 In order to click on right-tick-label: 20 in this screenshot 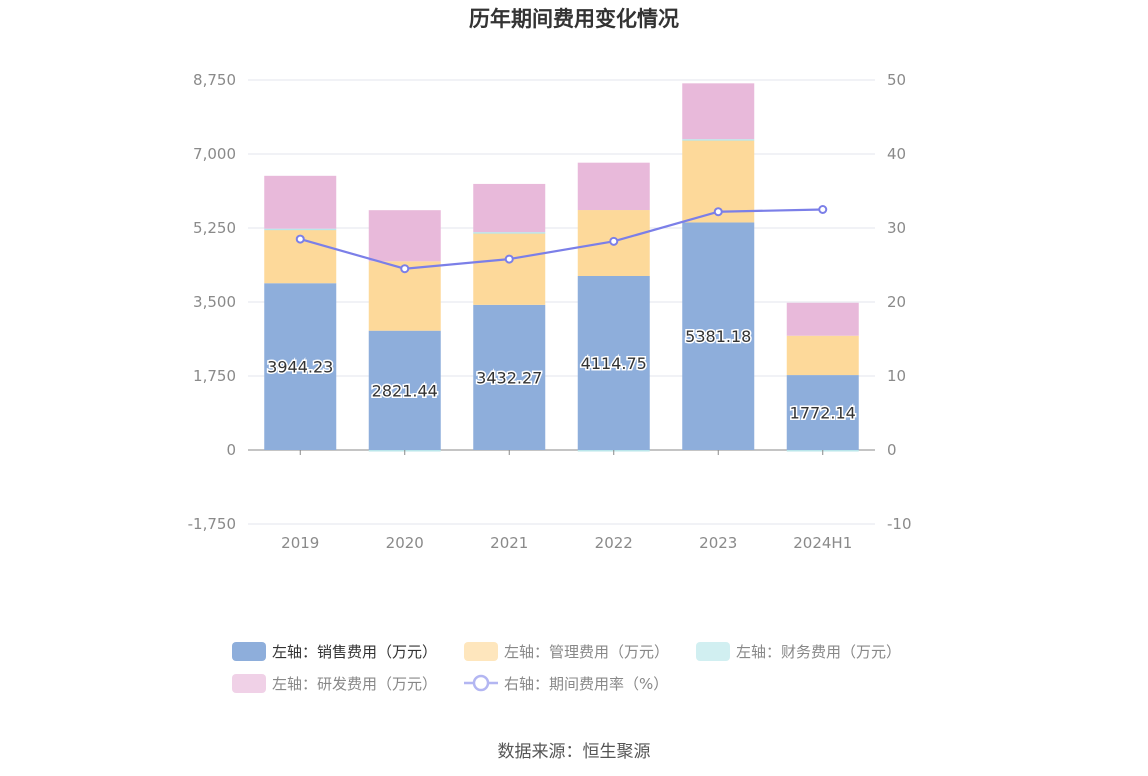, I will do `click(896, 302)`.